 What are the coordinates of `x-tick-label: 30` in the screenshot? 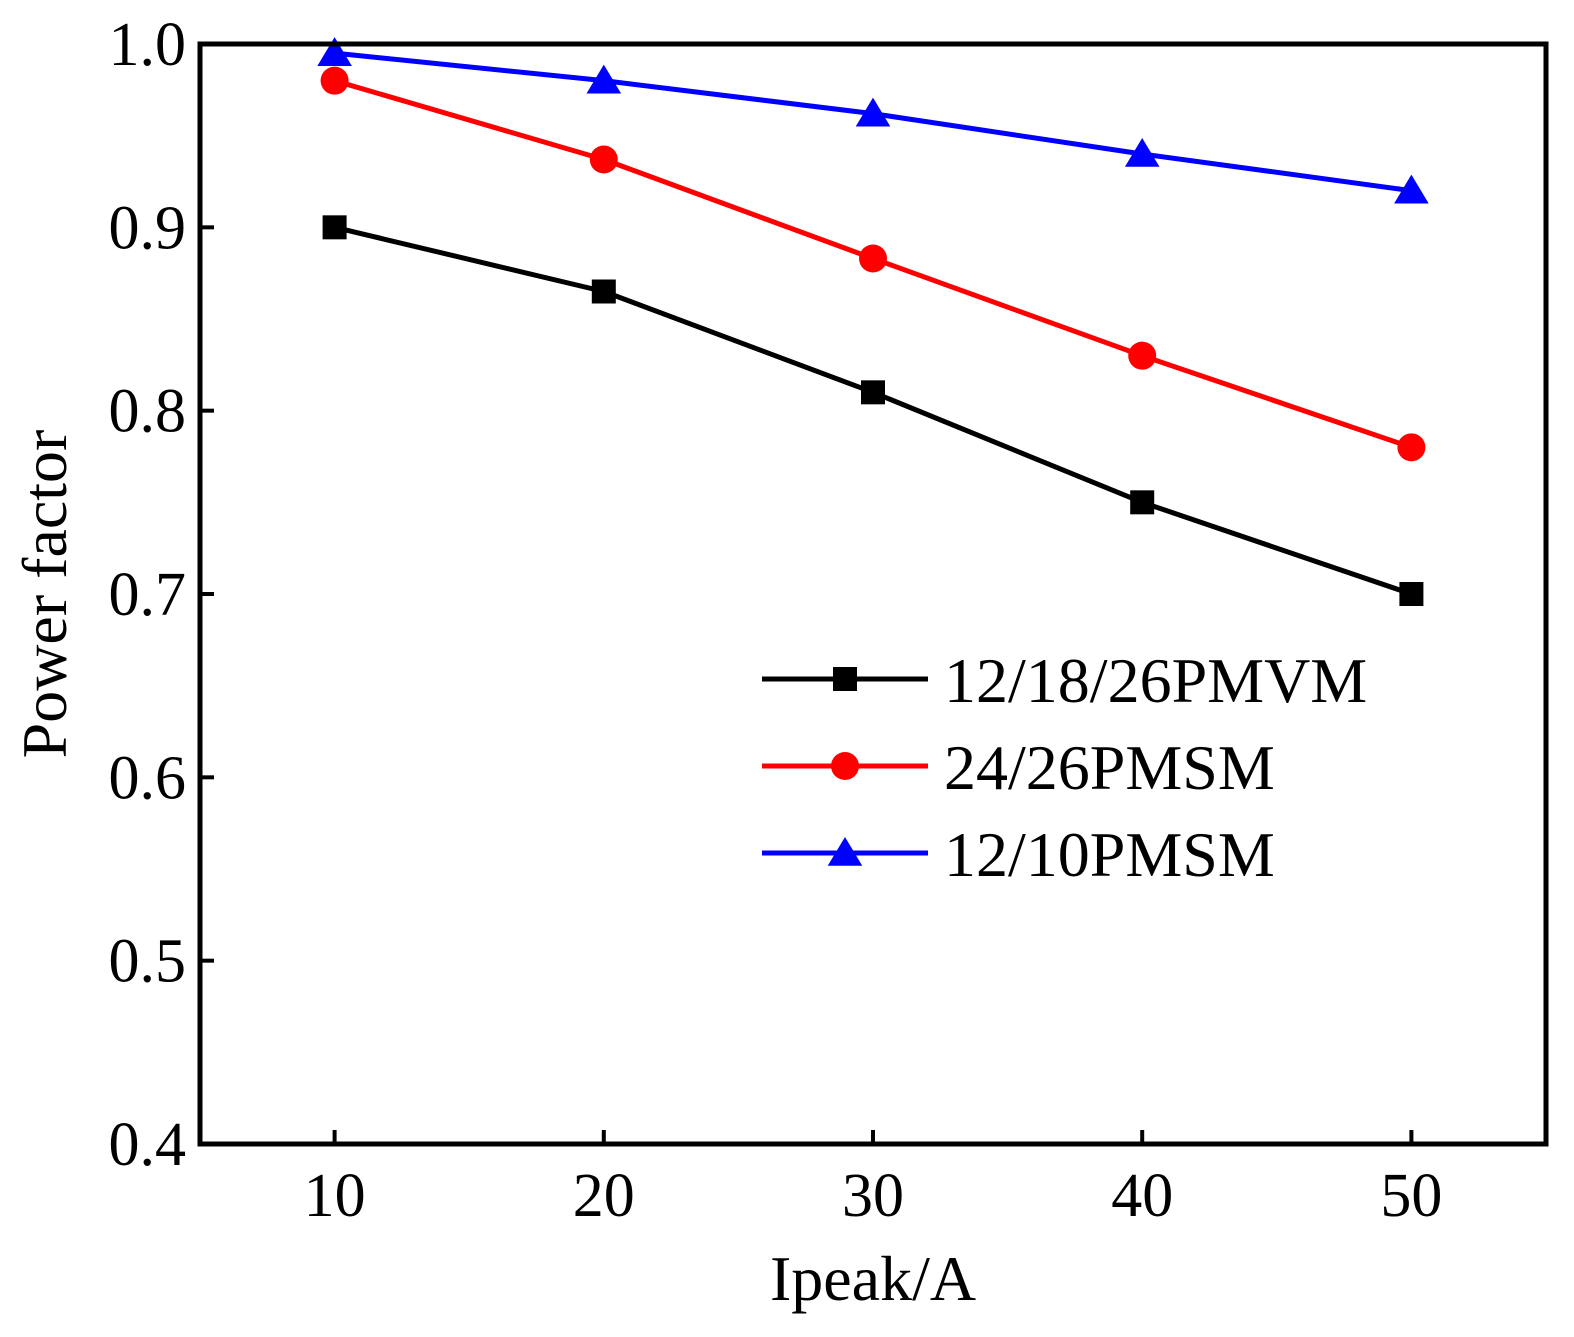 It's located at (873, 1196).